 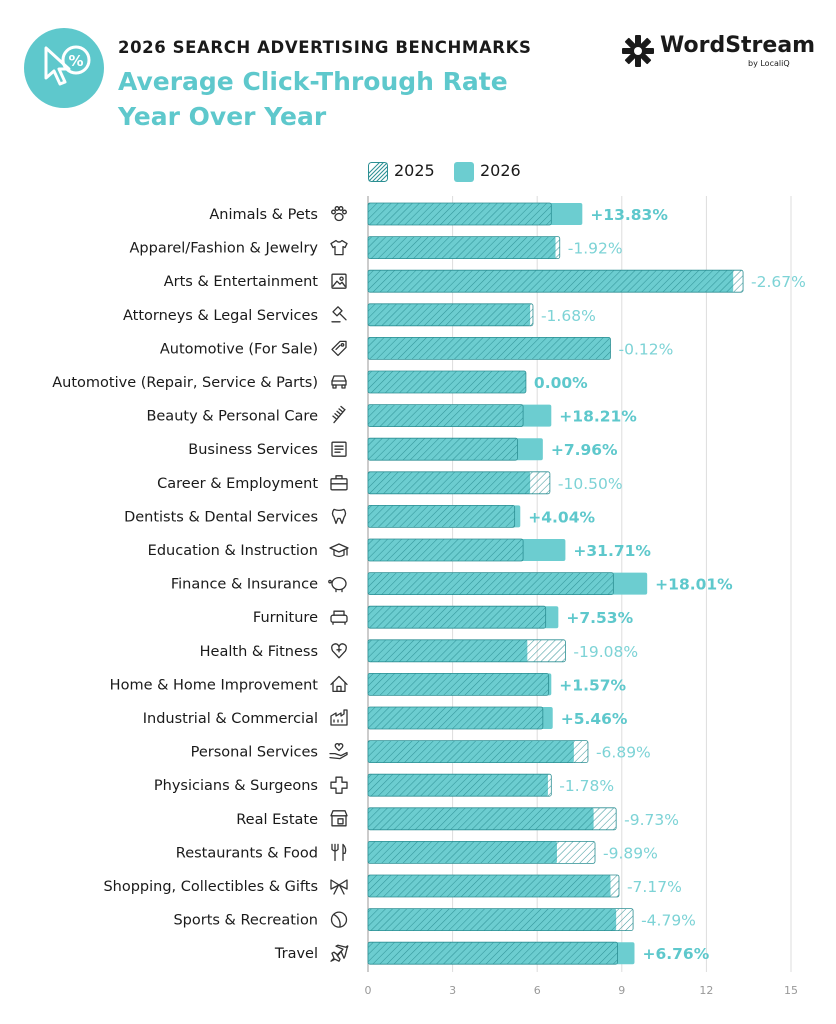 What do you see at coordinates (233, 551) in the screenshot?
I see `category-label: Education & Instruction` at bounding box center [233, 551].